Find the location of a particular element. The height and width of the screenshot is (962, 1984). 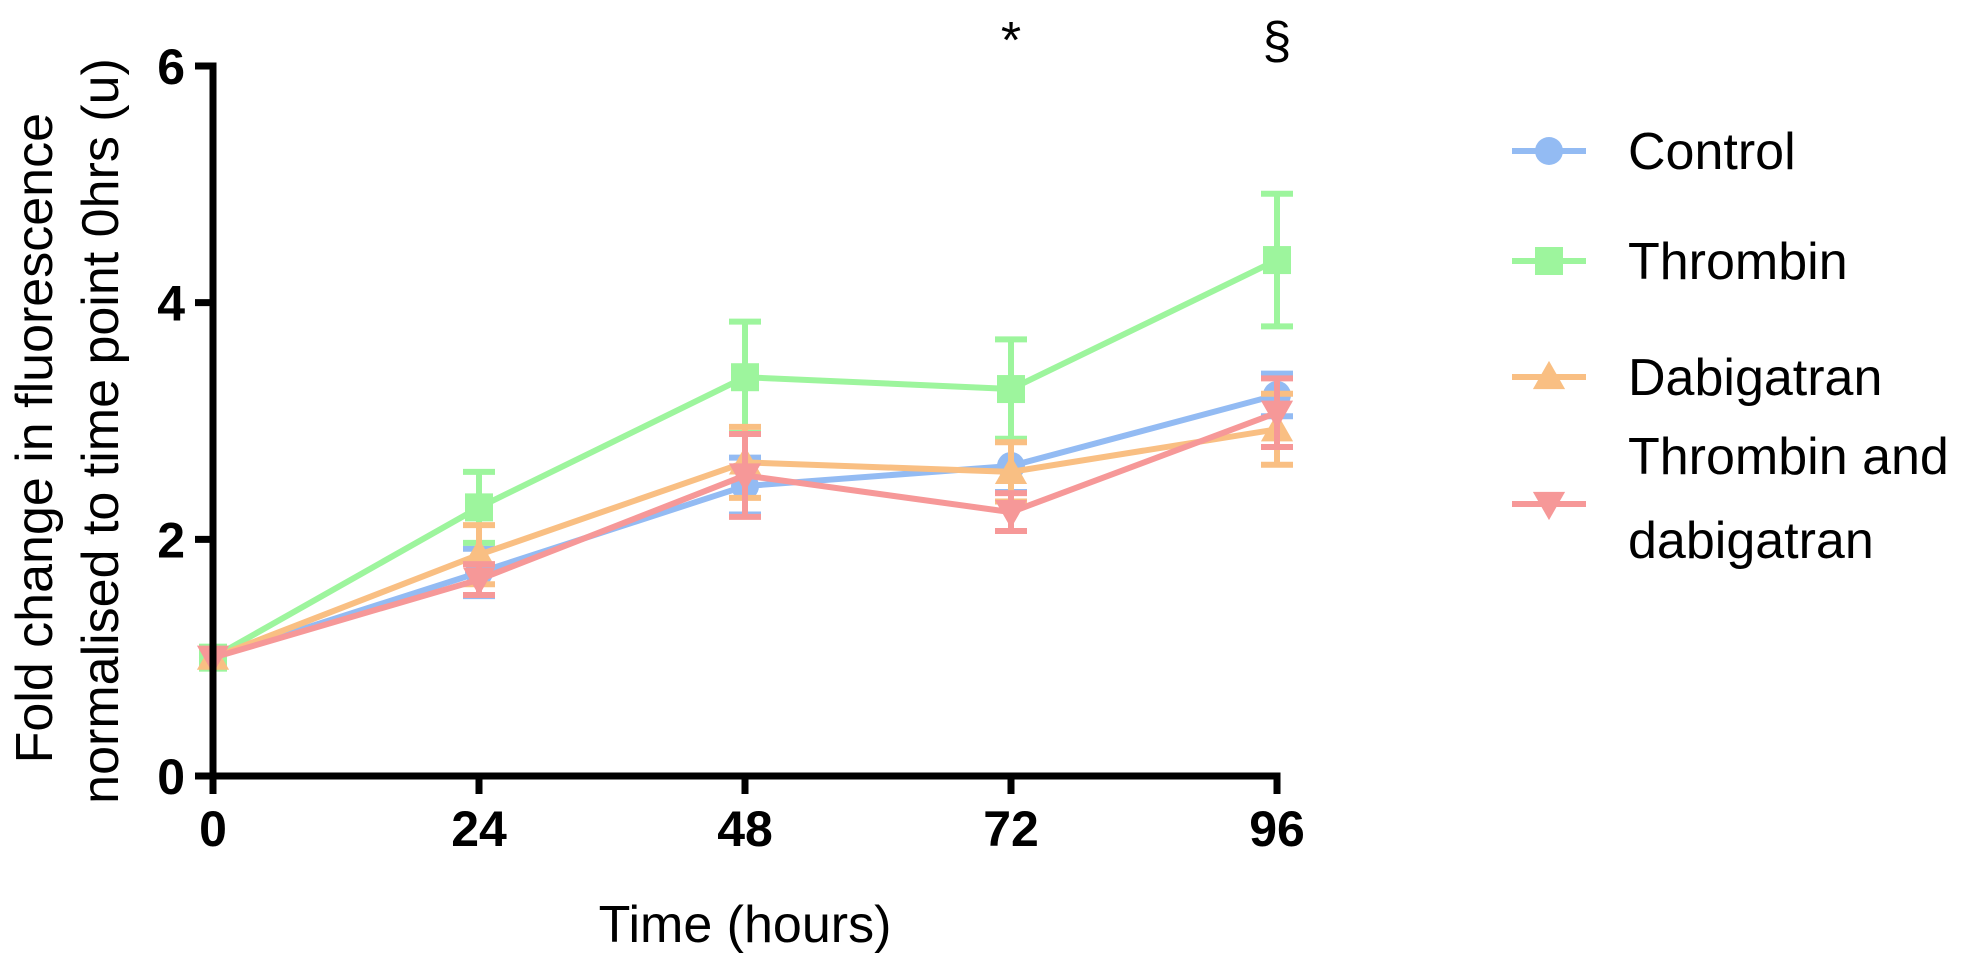

y-tick-label: 0 is located at coordinates (171, 777).